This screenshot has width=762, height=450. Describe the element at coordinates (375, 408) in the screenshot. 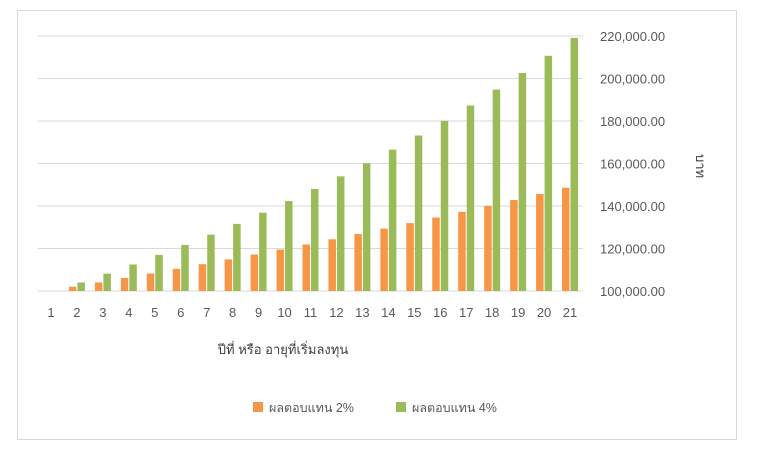

I see `legend: ผลตอบแทน 2% ผลตอบแทน 4%` at that location.